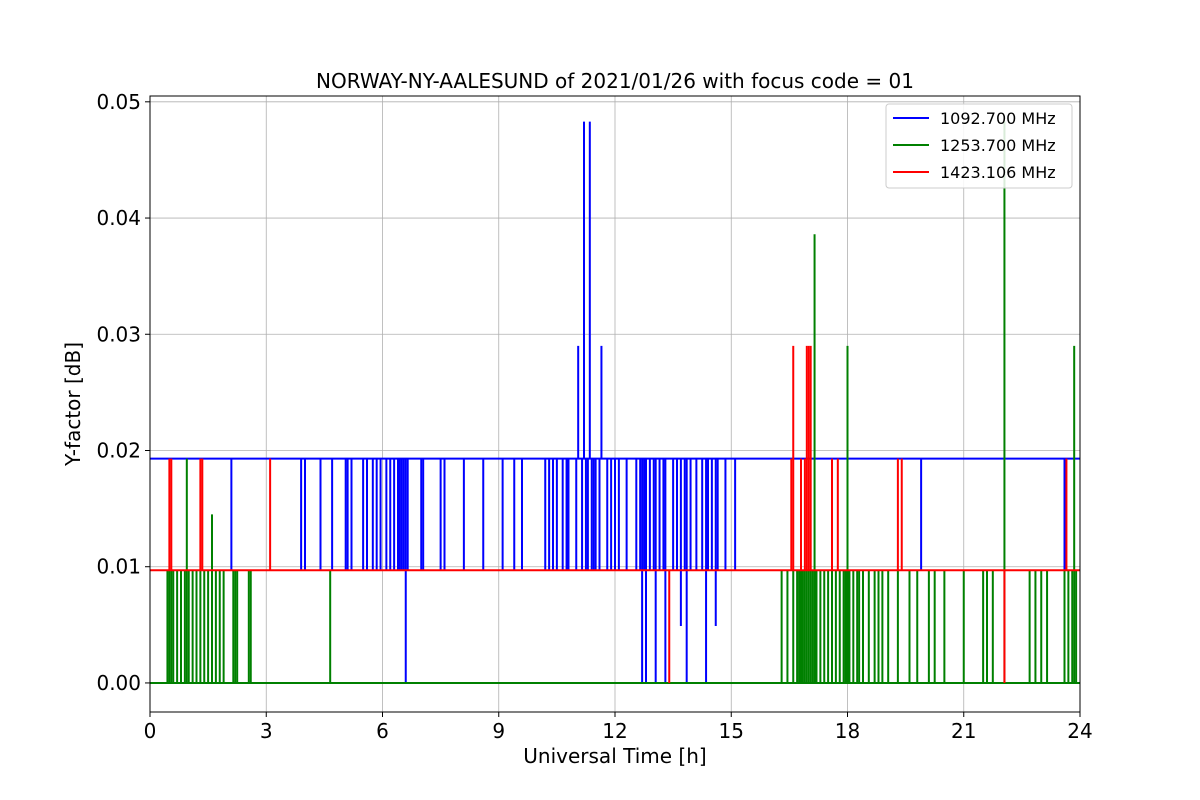  What do you see at coordinates (614, 756) in the screenshot?
I see `x-axis-label: Universal Time [h]` at bounding box center [614, 756].